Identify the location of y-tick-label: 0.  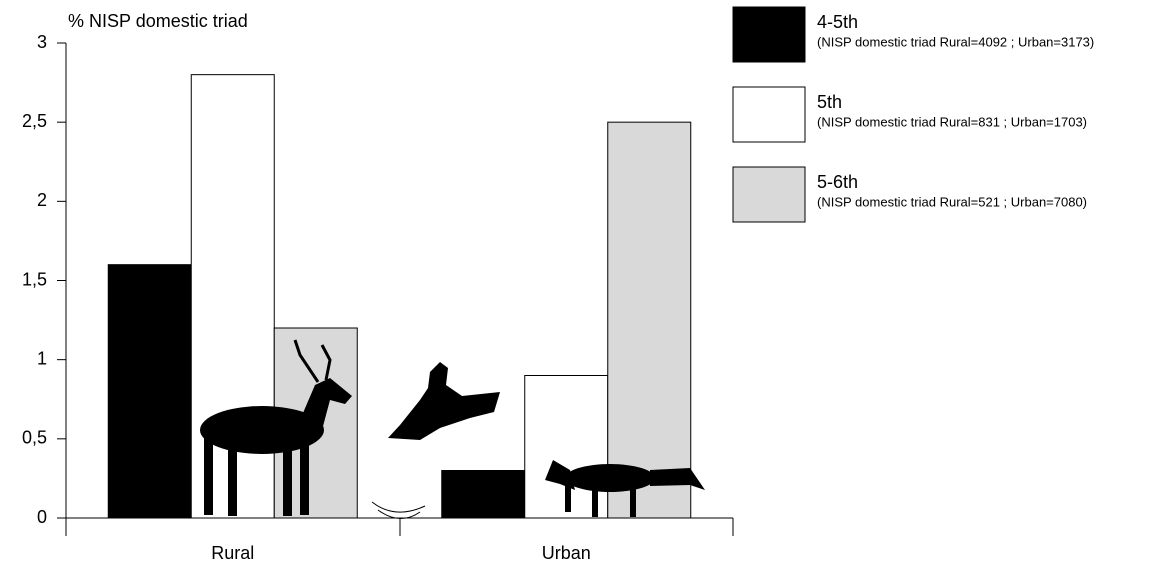
(42, 517).